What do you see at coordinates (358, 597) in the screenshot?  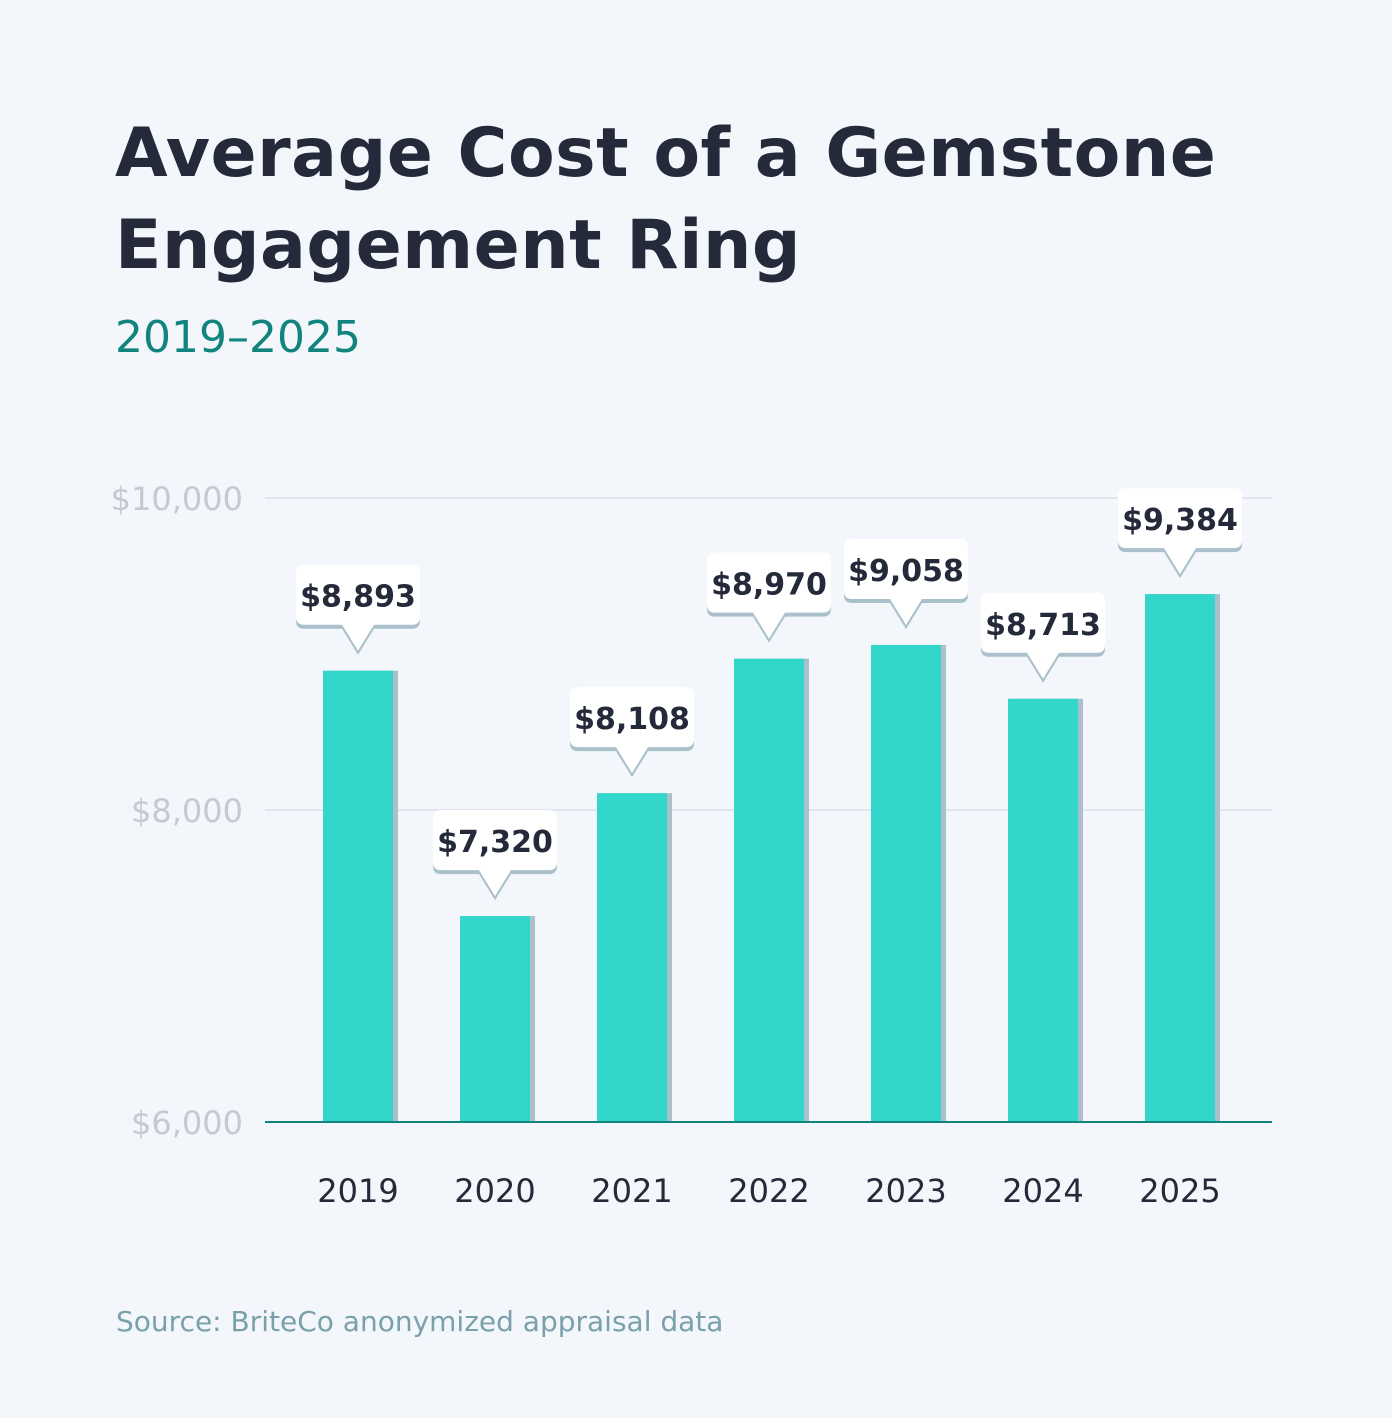 I see `data-label: $8,893` at bounding box center [358, 597].